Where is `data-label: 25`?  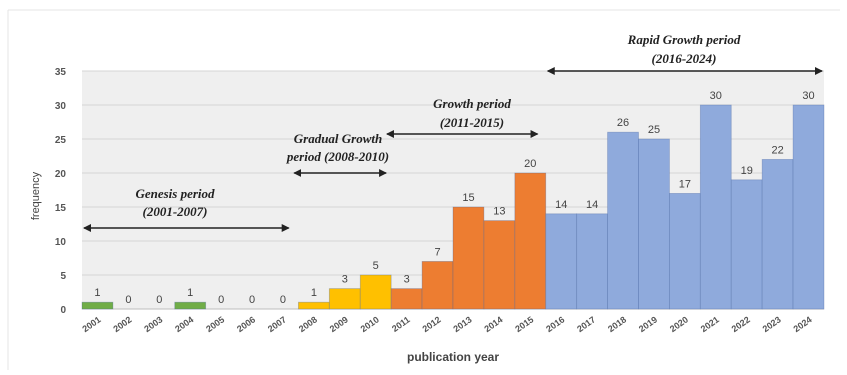 data-label: 25 is located at coordinates (654, 130).